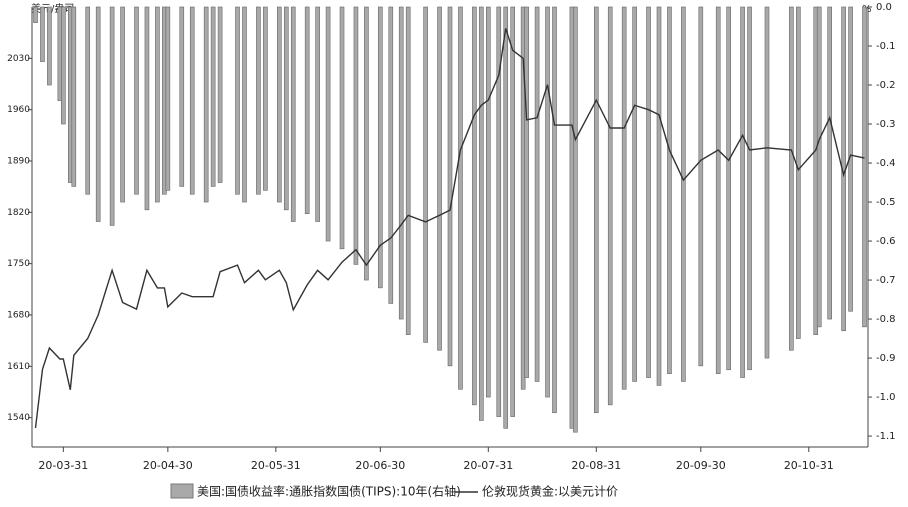 The width and height of the screenshot is (908, 507). What do you see at coordinates (886, 85) in the screenshot?
I see `y2-tick-label: -0.2` at bounding box center [886, 85].